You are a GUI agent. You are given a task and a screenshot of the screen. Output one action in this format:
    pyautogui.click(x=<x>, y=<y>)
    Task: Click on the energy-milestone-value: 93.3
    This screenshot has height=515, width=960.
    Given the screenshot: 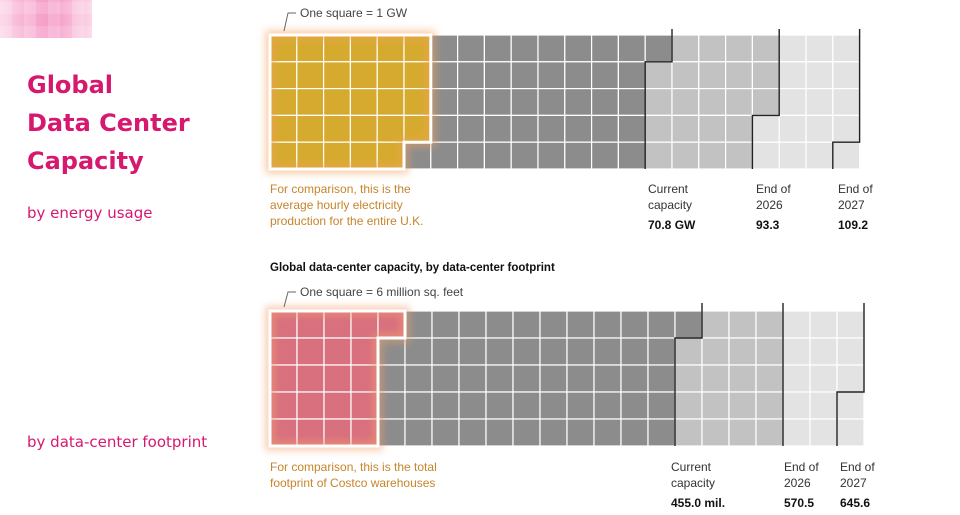 What is the action you would take?
    pyautogui.click(x=768, y=225)
    